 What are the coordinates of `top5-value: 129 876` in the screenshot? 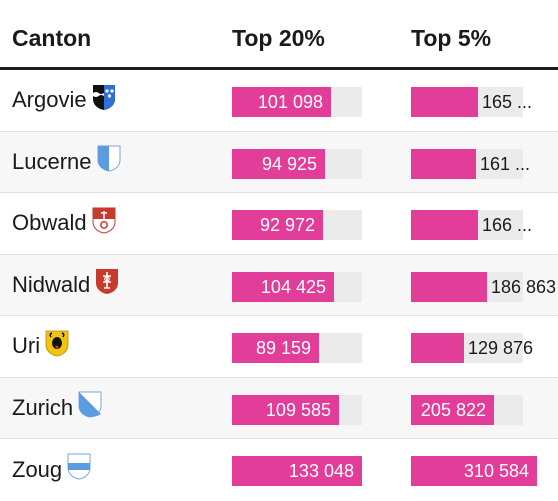 It's located at (501, 348).